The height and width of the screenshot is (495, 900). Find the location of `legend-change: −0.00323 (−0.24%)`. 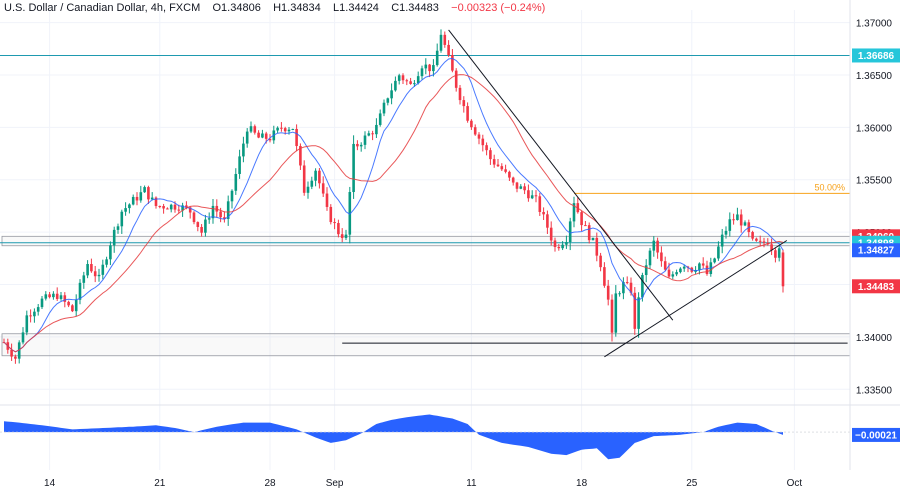

legend-change: −0.00323 (−0.24%) is located at coordinates (498, 8).